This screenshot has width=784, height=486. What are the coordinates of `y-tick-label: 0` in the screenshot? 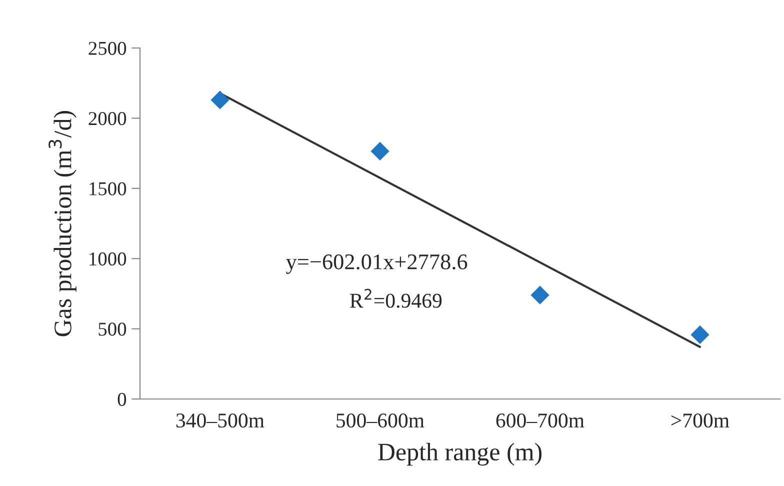 It's located at (122, 399).